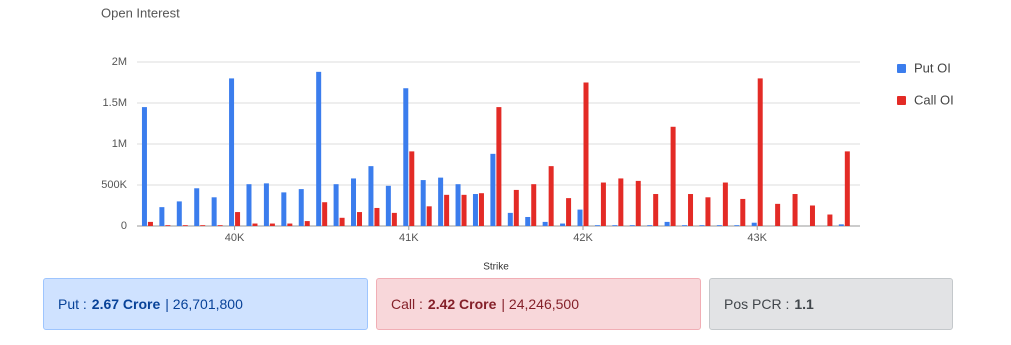 This screenshot has width=1011, height=345. I want to click on x-tick-label: 42K, so click(583, 238).